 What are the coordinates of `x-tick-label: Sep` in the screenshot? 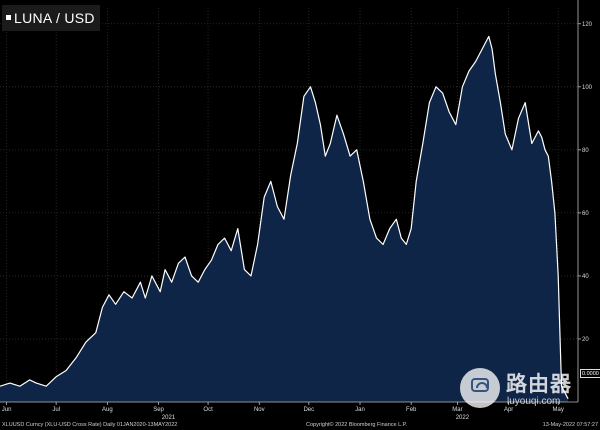 It's located at (158, 410).